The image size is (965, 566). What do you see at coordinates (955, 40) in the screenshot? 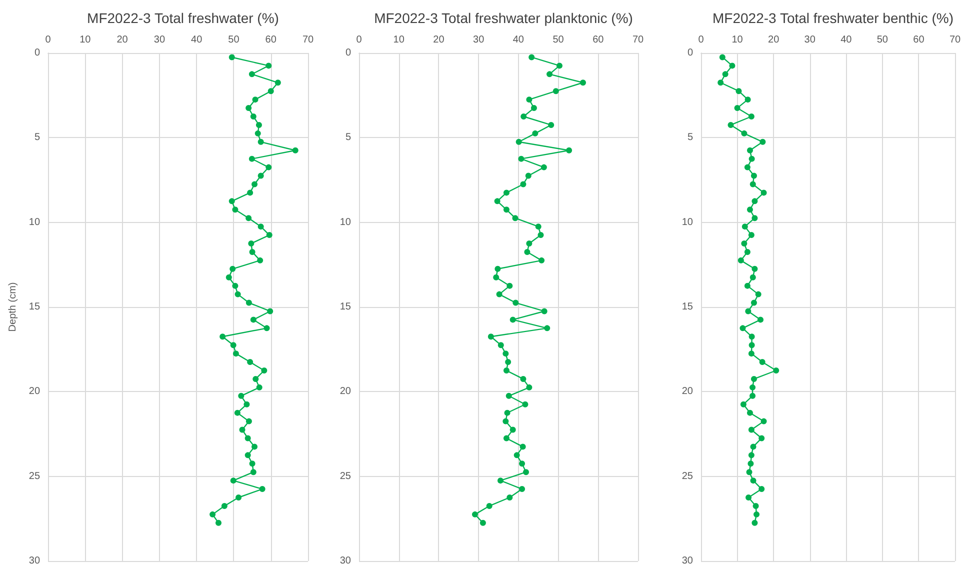
I see `x-tick-label: 70` at bounding box center [955, 40].